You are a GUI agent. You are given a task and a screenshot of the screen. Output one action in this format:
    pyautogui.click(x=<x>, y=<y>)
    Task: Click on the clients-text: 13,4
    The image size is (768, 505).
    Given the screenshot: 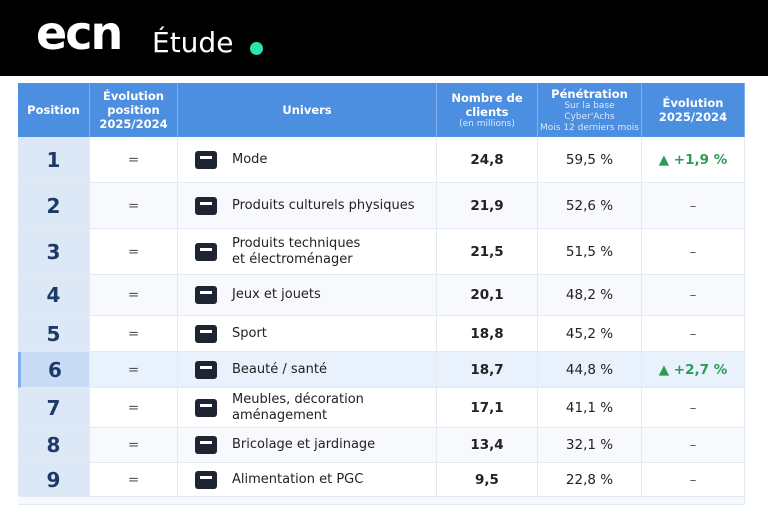 What is the action you would take?
    pyautogui.click(x=487, y=445)
    